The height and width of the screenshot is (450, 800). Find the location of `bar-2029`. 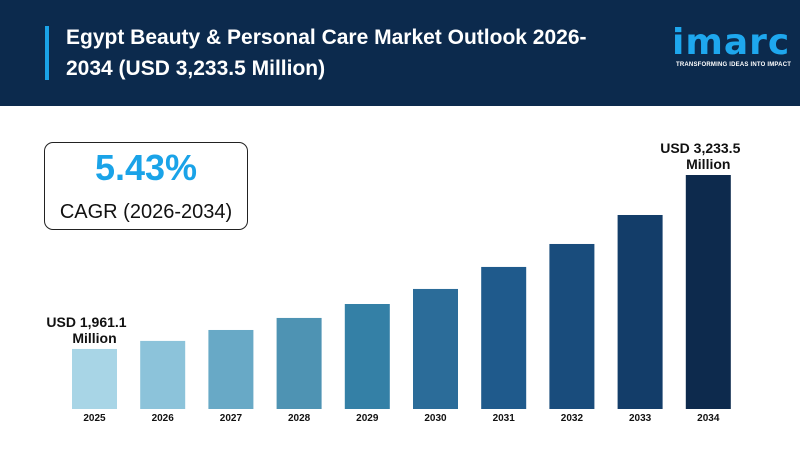

bar-2029 is located at coordinates (367, 356).